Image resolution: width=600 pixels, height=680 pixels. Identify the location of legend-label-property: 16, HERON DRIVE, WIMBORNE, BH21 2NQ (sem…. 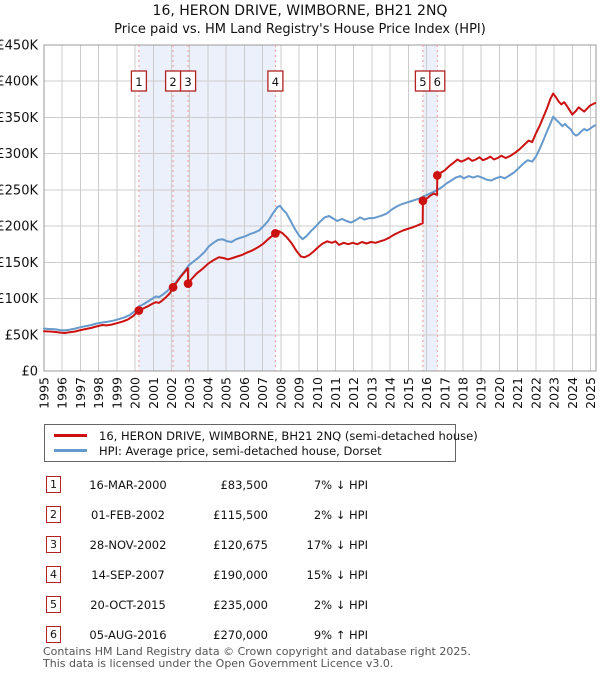
(288, 435).